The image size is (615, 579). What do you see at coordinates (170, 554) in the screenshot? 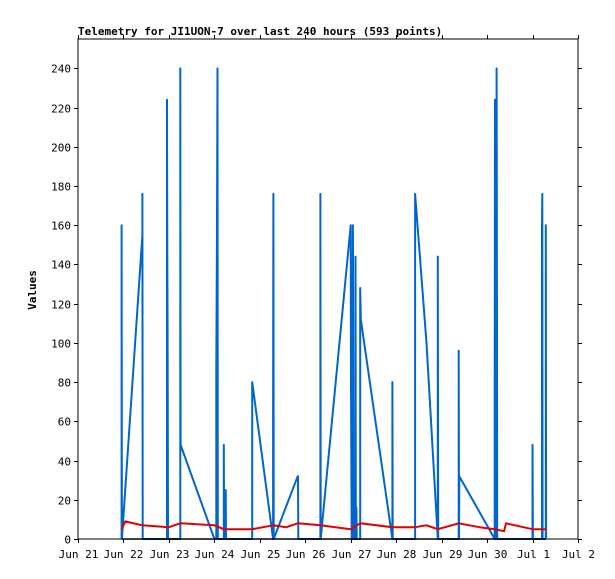
I see `x-tick-label: Jun 23` at bounding box center [170, 554].